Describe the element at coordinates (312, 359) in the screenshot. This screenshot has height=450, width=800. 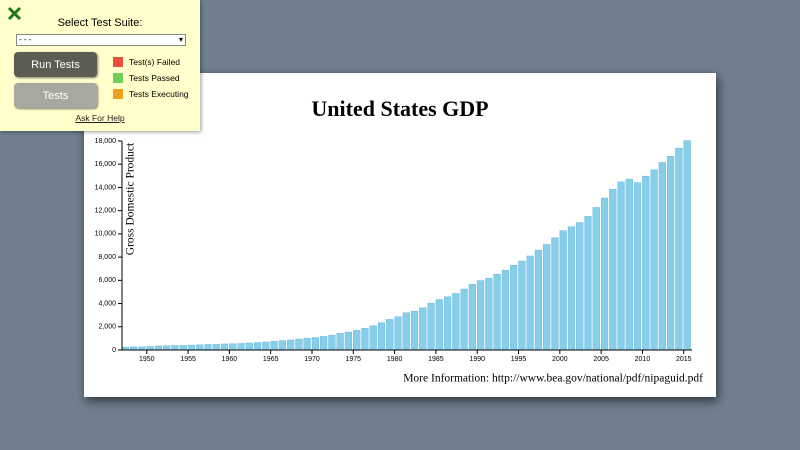
I see `x-tick-label: 1970` at that location.